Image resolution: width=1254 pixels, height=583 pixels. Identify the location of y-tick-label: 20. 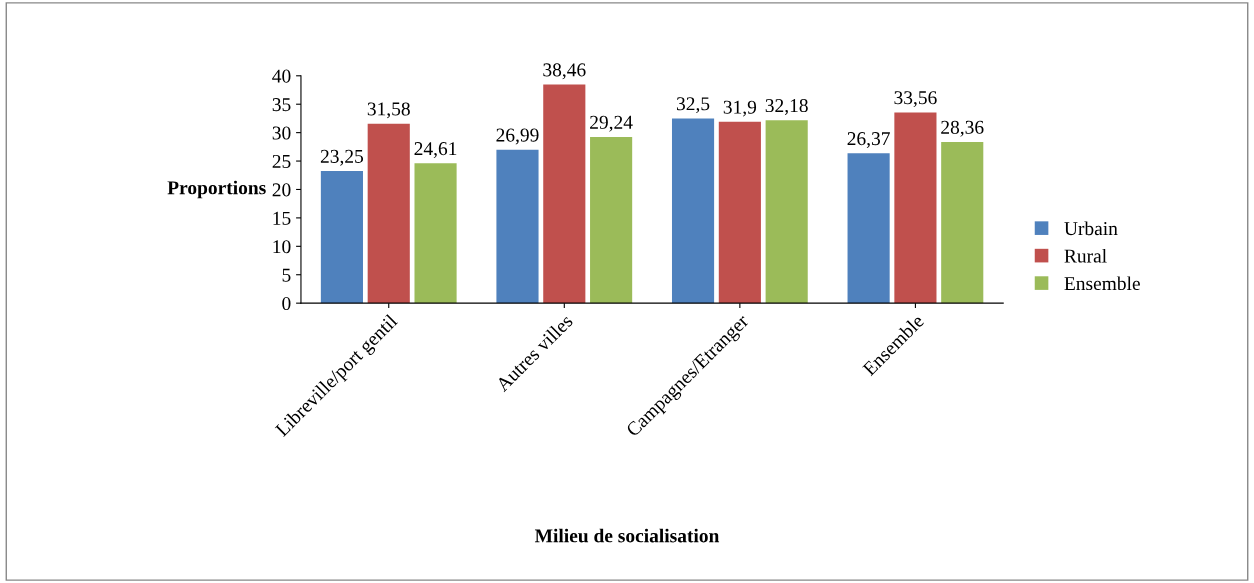
(281, 190).